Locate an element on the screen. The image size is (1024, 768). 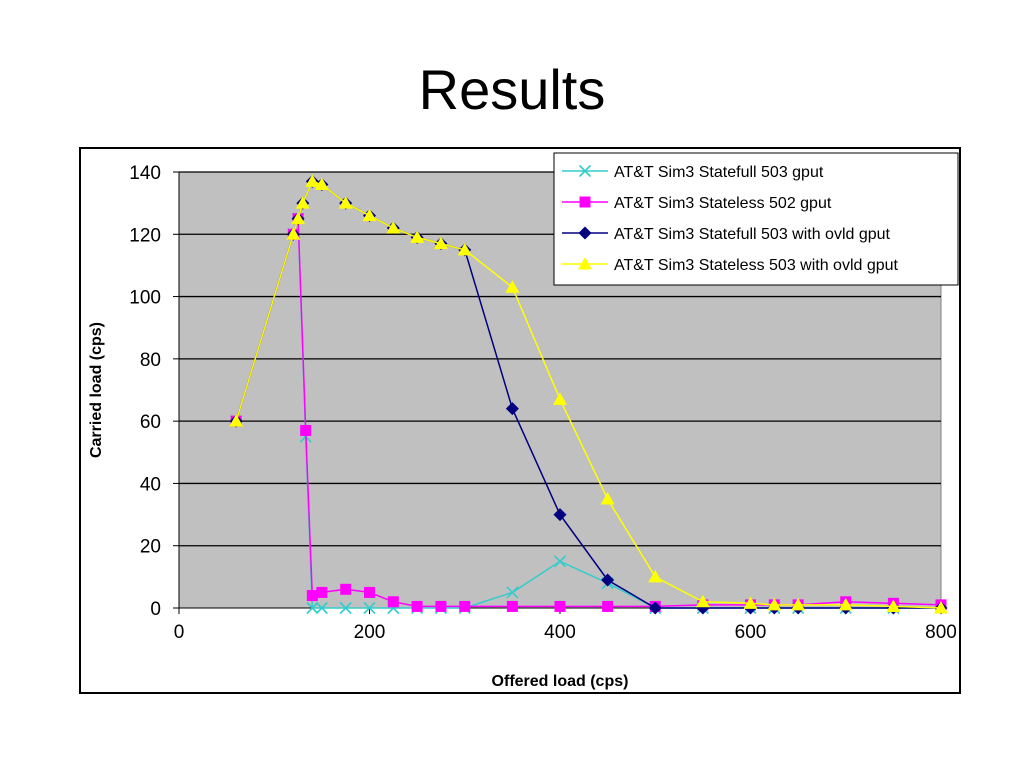
legend-item: AT&T Sim3 Stateless 502 gput is located at coordinates (697, 203).